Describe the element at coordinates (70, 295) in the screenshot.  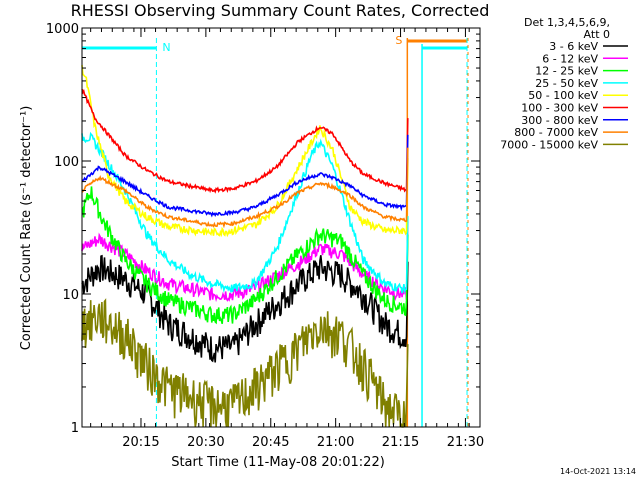
I see `y-tick-label: 10` at that location.